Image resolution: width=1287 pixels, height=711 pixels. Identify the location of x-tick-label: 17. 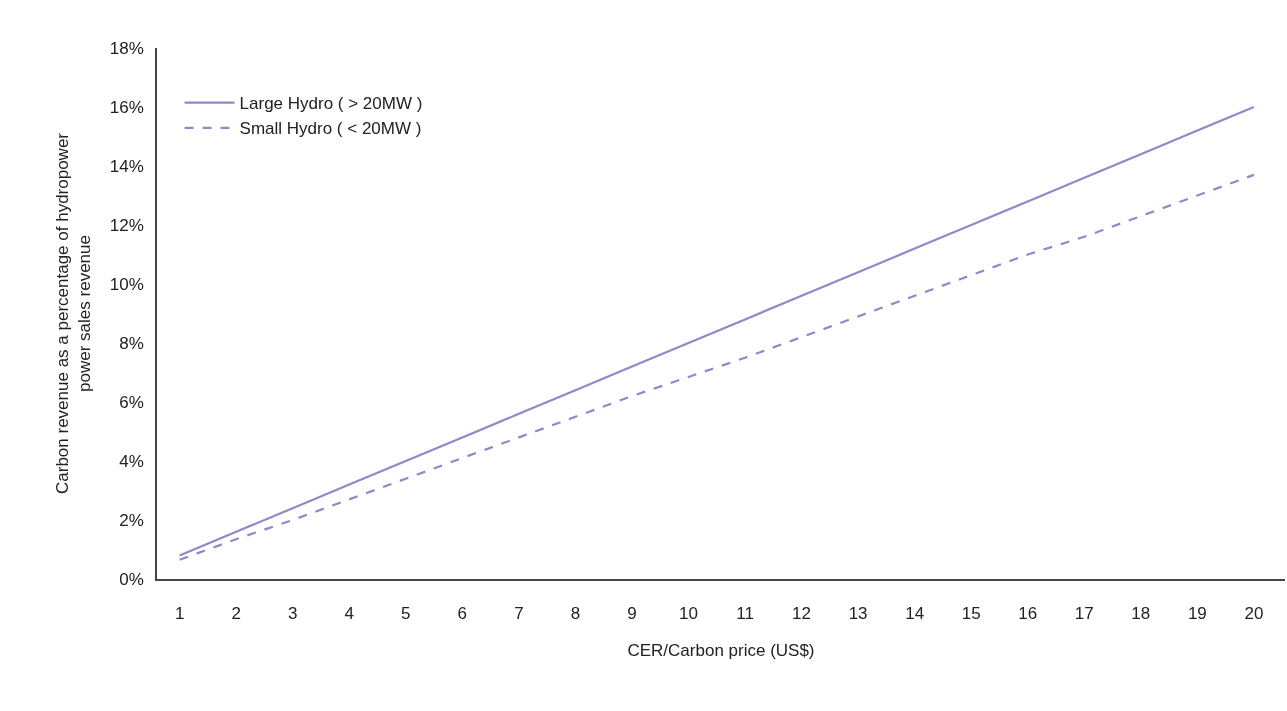
(1084, 614).